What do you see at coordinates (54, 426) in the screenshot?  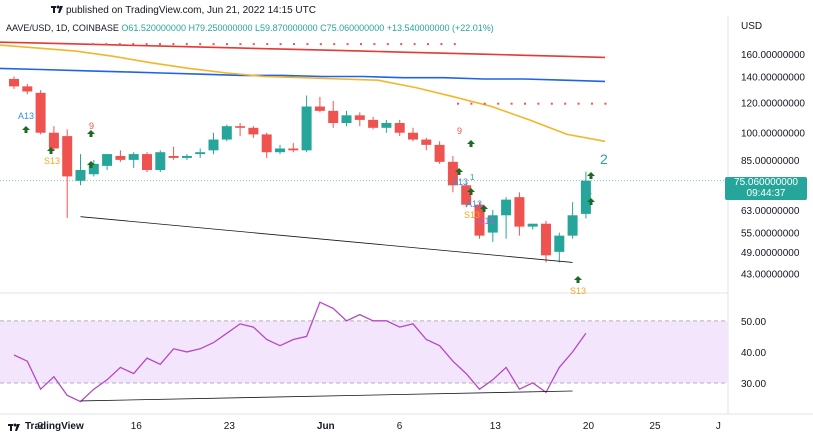 I see `brand-name: TradingView` at bounding box center [54, 426].